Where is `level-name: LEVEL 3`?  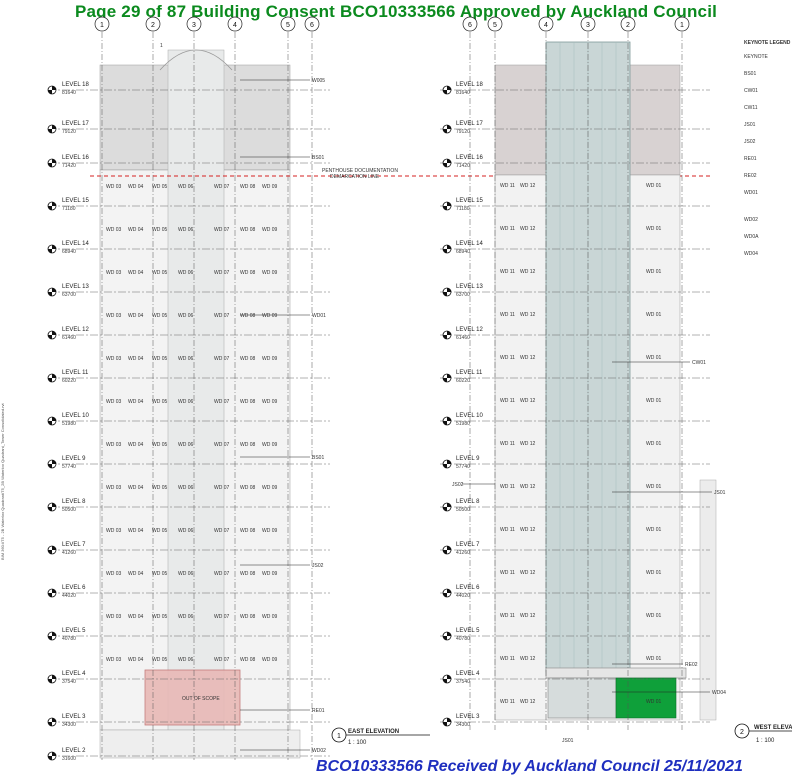 level-name: LEVEL 3 is located at coordinates (74, 717).